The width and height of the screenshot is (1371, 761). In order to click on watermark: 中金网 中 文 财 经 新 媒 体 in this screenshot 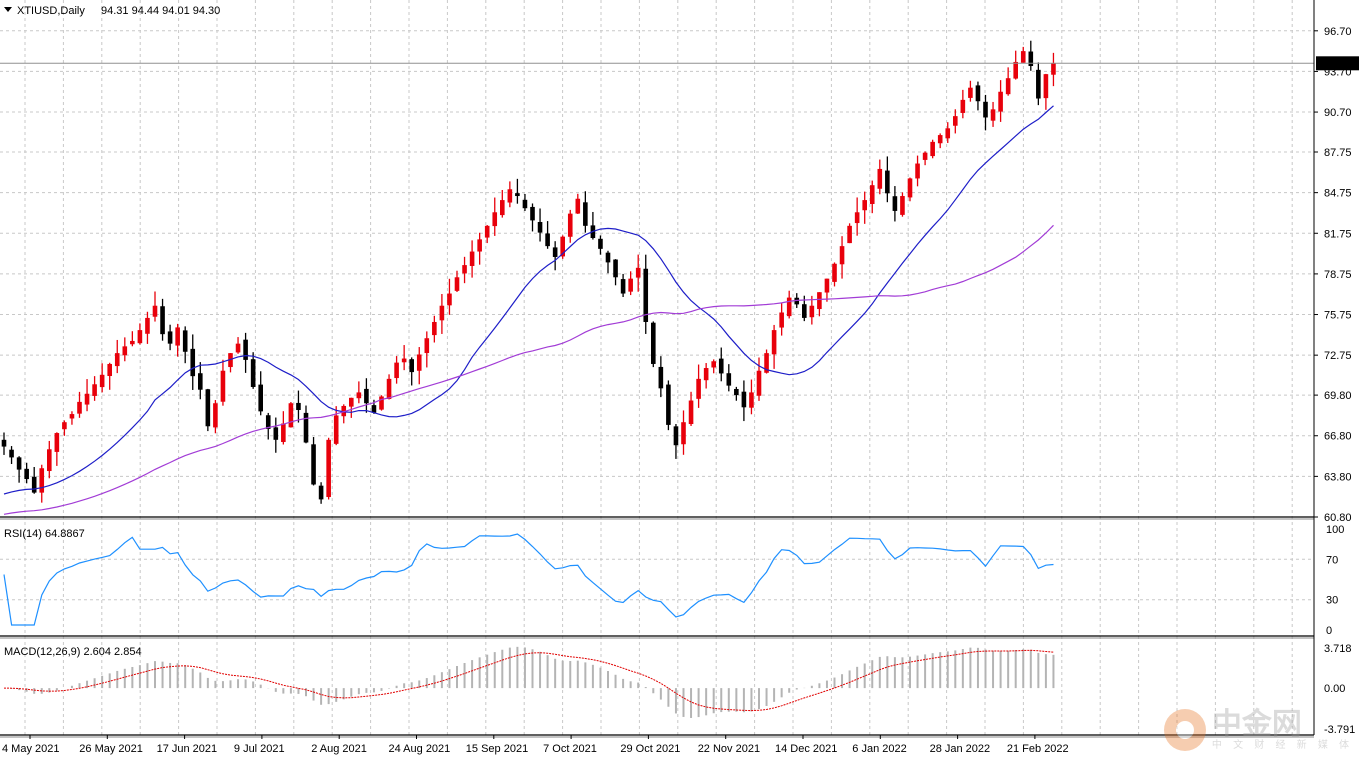, I will do `click(1258, 730)`.